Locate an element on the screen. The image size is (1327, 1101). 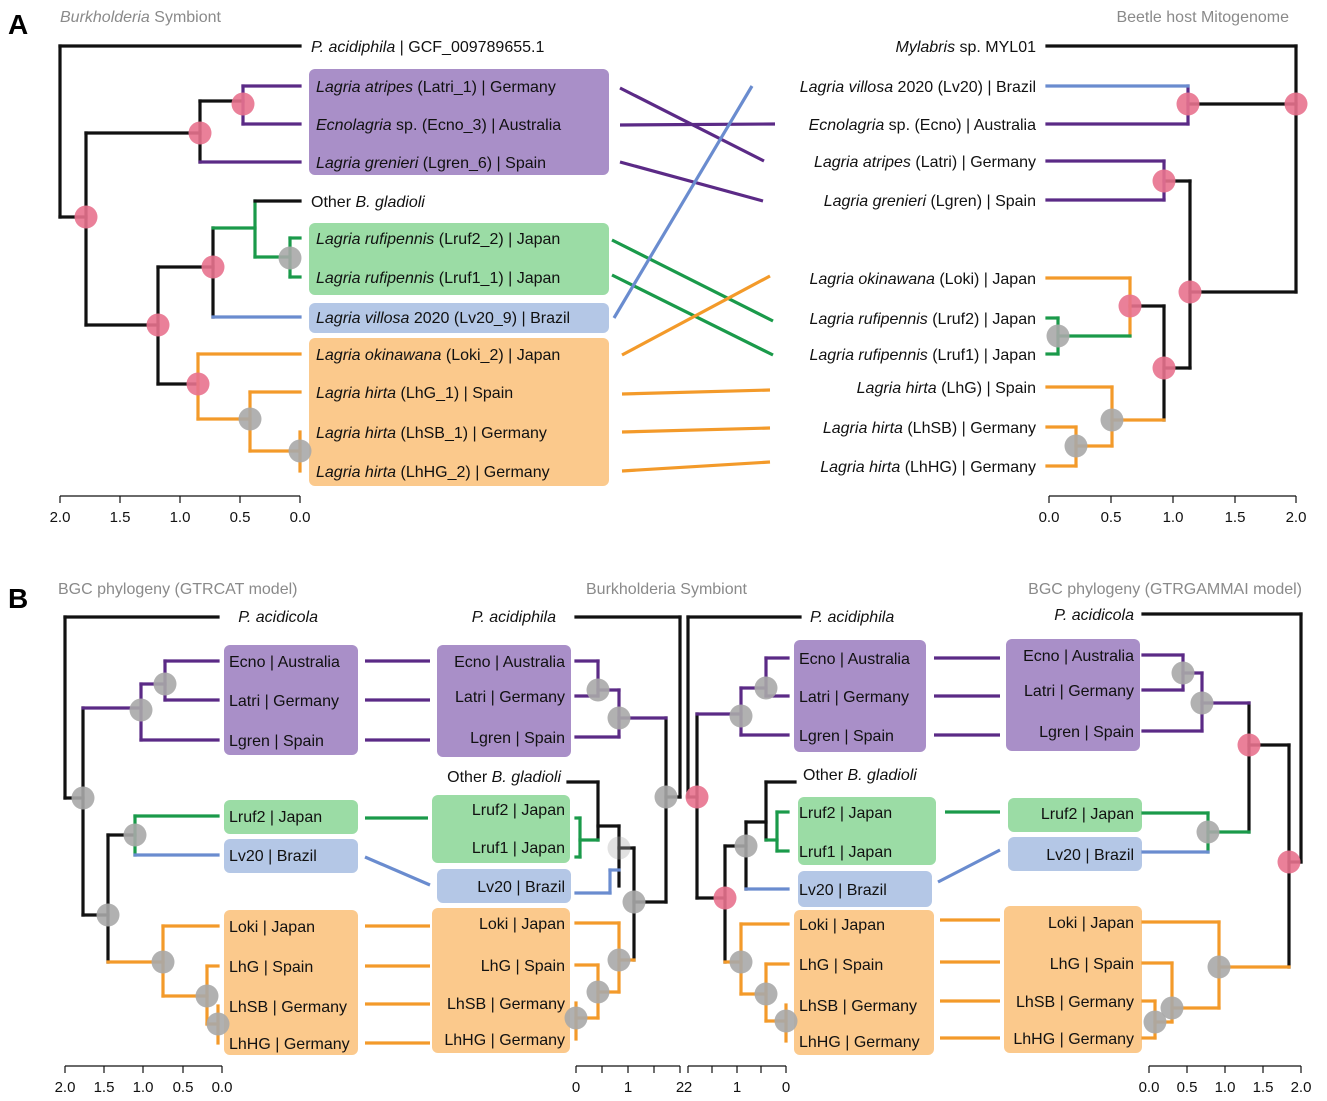
b3-purple-box is located at coordinates (860, 696).